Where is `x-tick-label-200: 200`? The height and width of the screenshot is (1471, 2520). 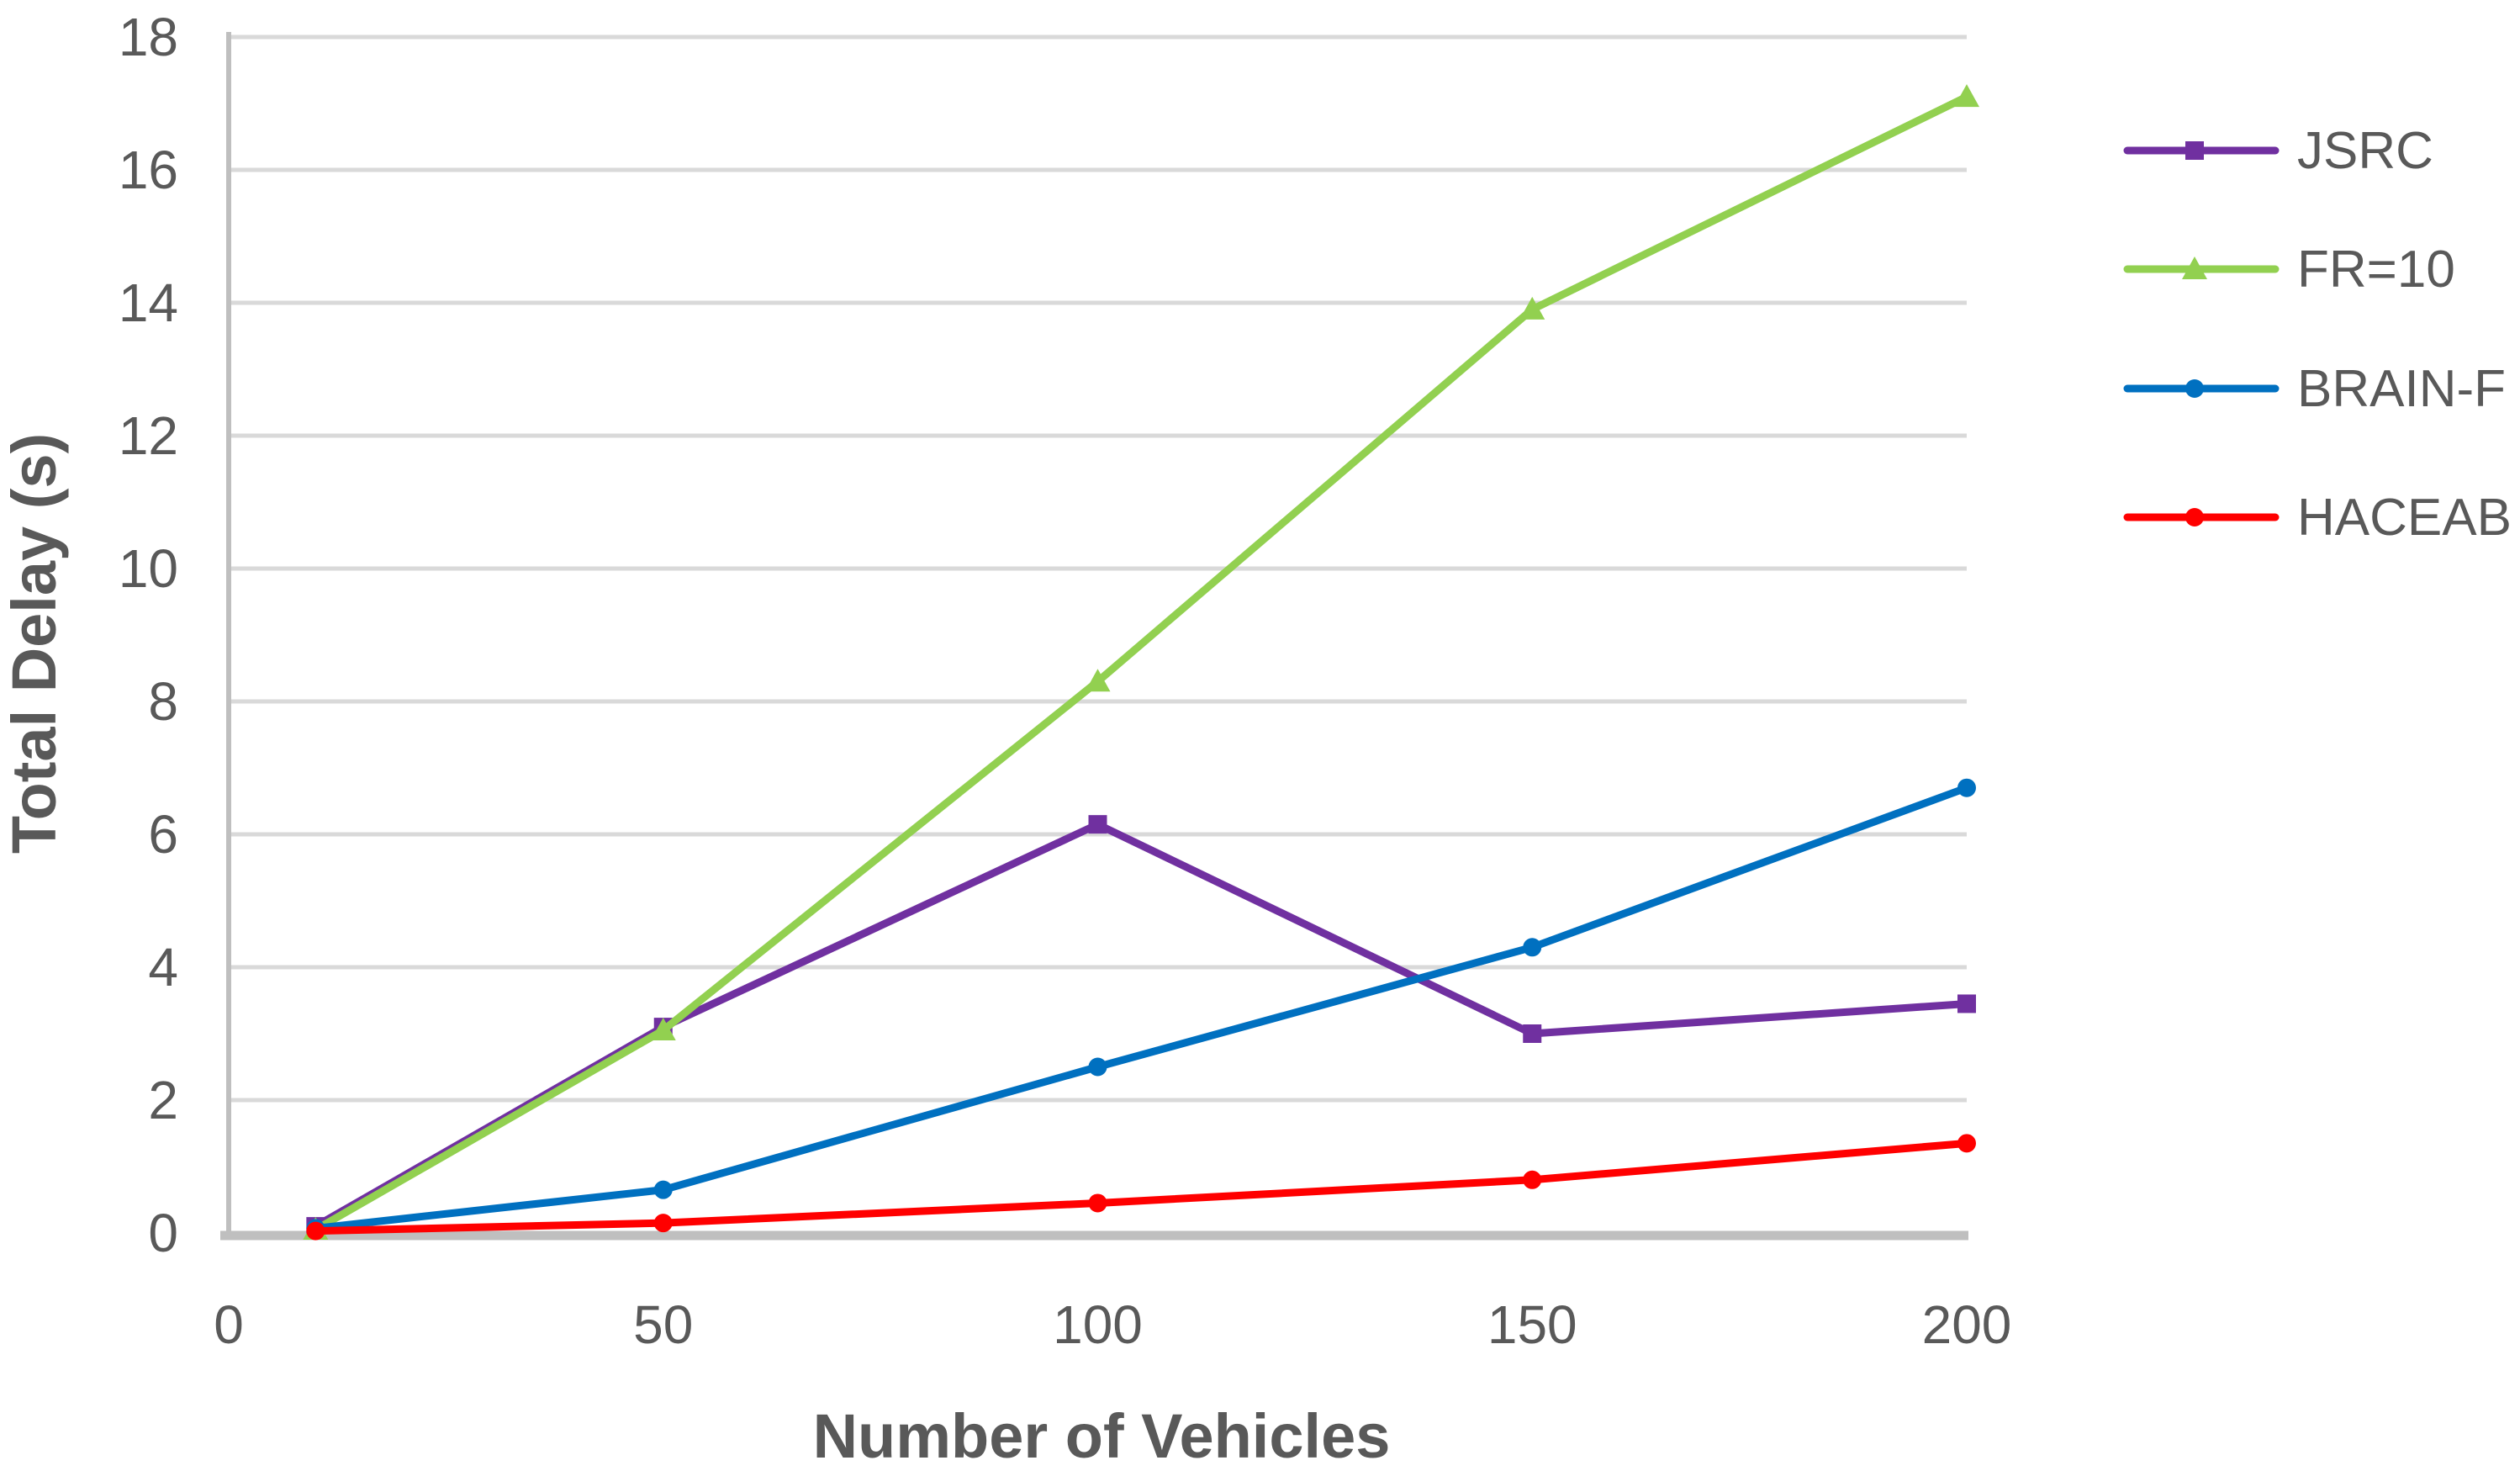
x-tick-label-200: 200 is located at coordinates (1967, 1325).